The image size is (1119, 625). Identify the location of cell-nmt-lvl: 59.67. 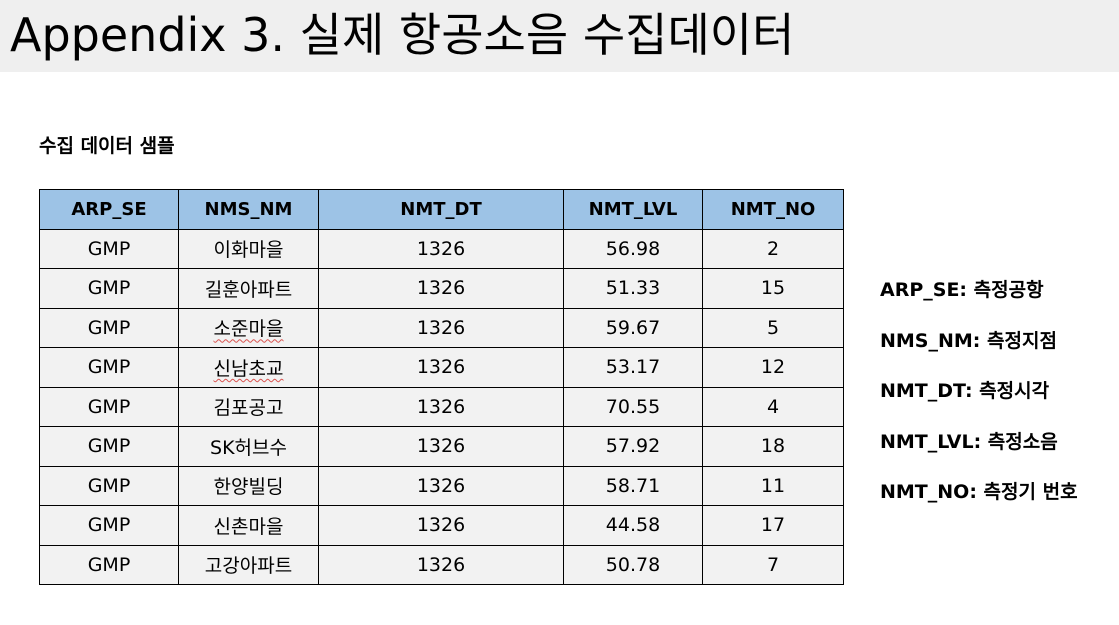
(633, 327).